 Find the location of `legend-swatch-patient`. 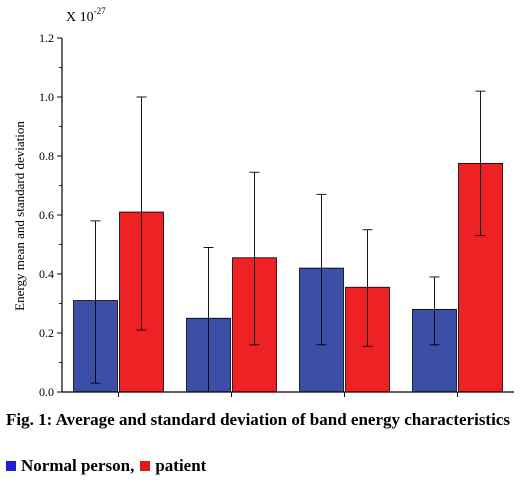

legend-swatch-patient is located at coordinates (145, 466).